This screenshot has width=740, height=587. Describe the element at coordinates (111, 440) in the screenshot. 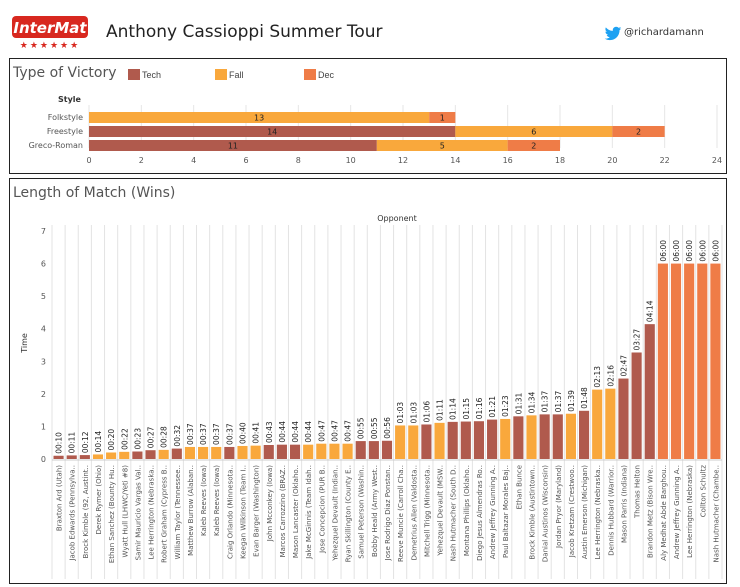

I see `bar-time-label: 00:20` at that location.